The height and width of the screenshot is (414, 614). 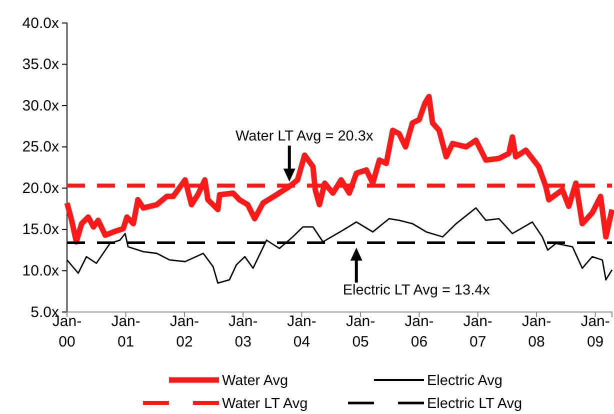 I want to click on annotation: Water LT Avg = 20.3x, so click(x=305, y=136).